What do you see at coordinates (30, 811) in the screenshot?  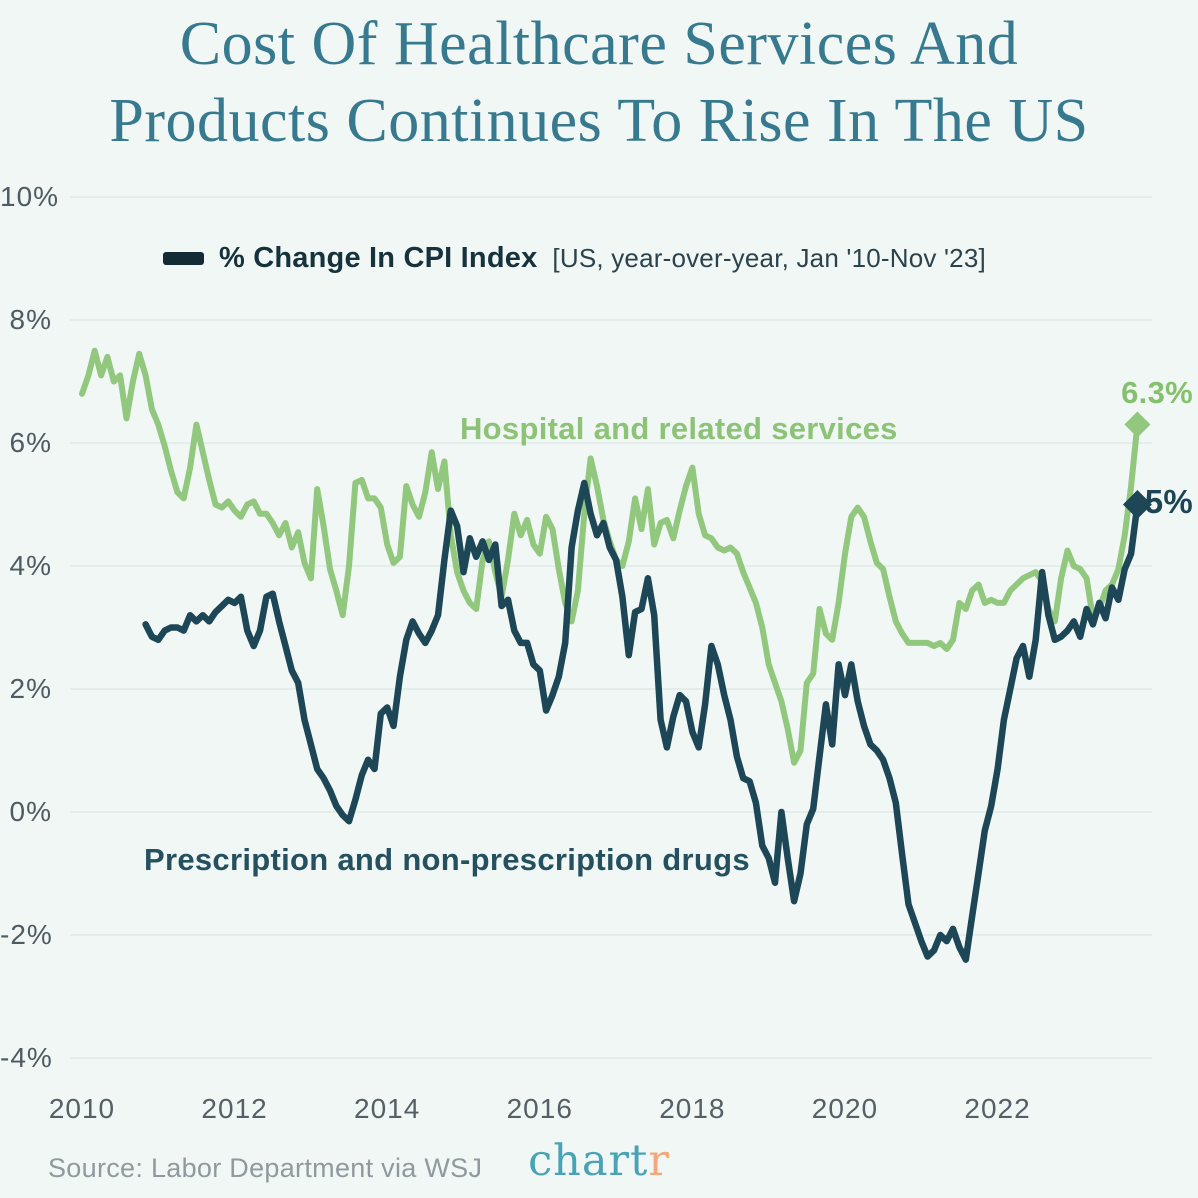 I see `y-axis-label: 0%` at bounding box center [30, 811].